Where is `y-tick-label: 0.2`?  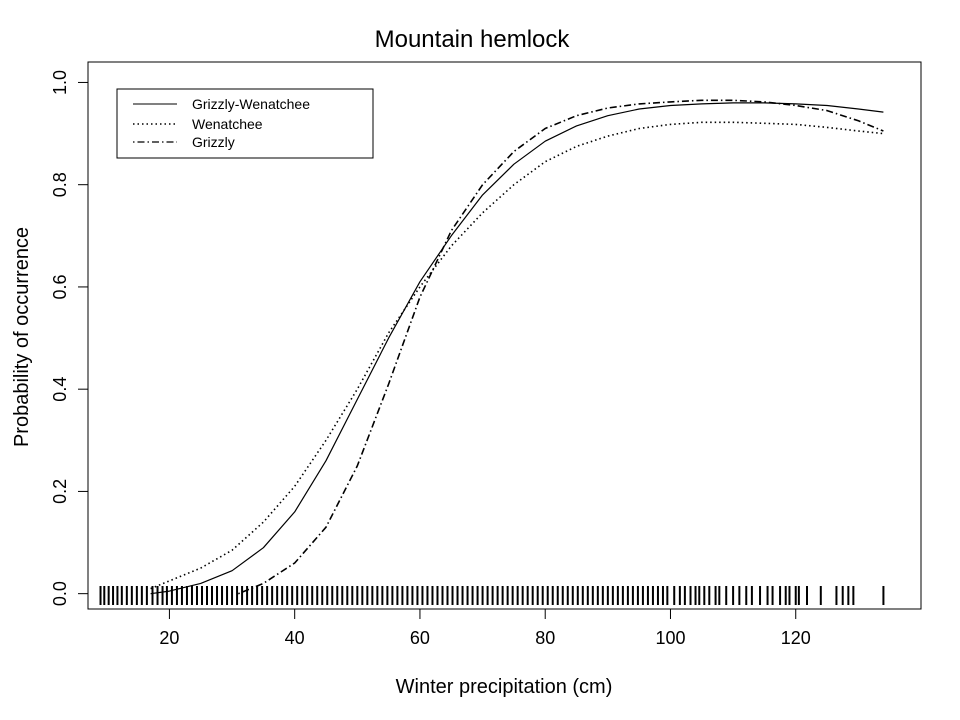
y-tick-label: 0.2 is located at coordinates (60, 491).